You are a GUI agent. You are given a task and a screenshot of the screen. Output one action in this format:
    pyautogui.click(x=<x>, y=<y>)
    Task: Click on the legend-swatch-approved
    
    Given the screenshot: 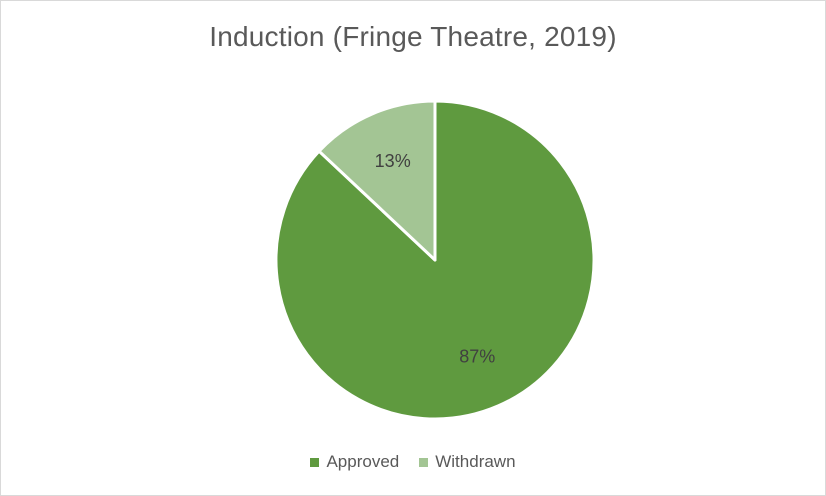 What is the action you would take?
    pyautogui.click(x=315, y=462)
    